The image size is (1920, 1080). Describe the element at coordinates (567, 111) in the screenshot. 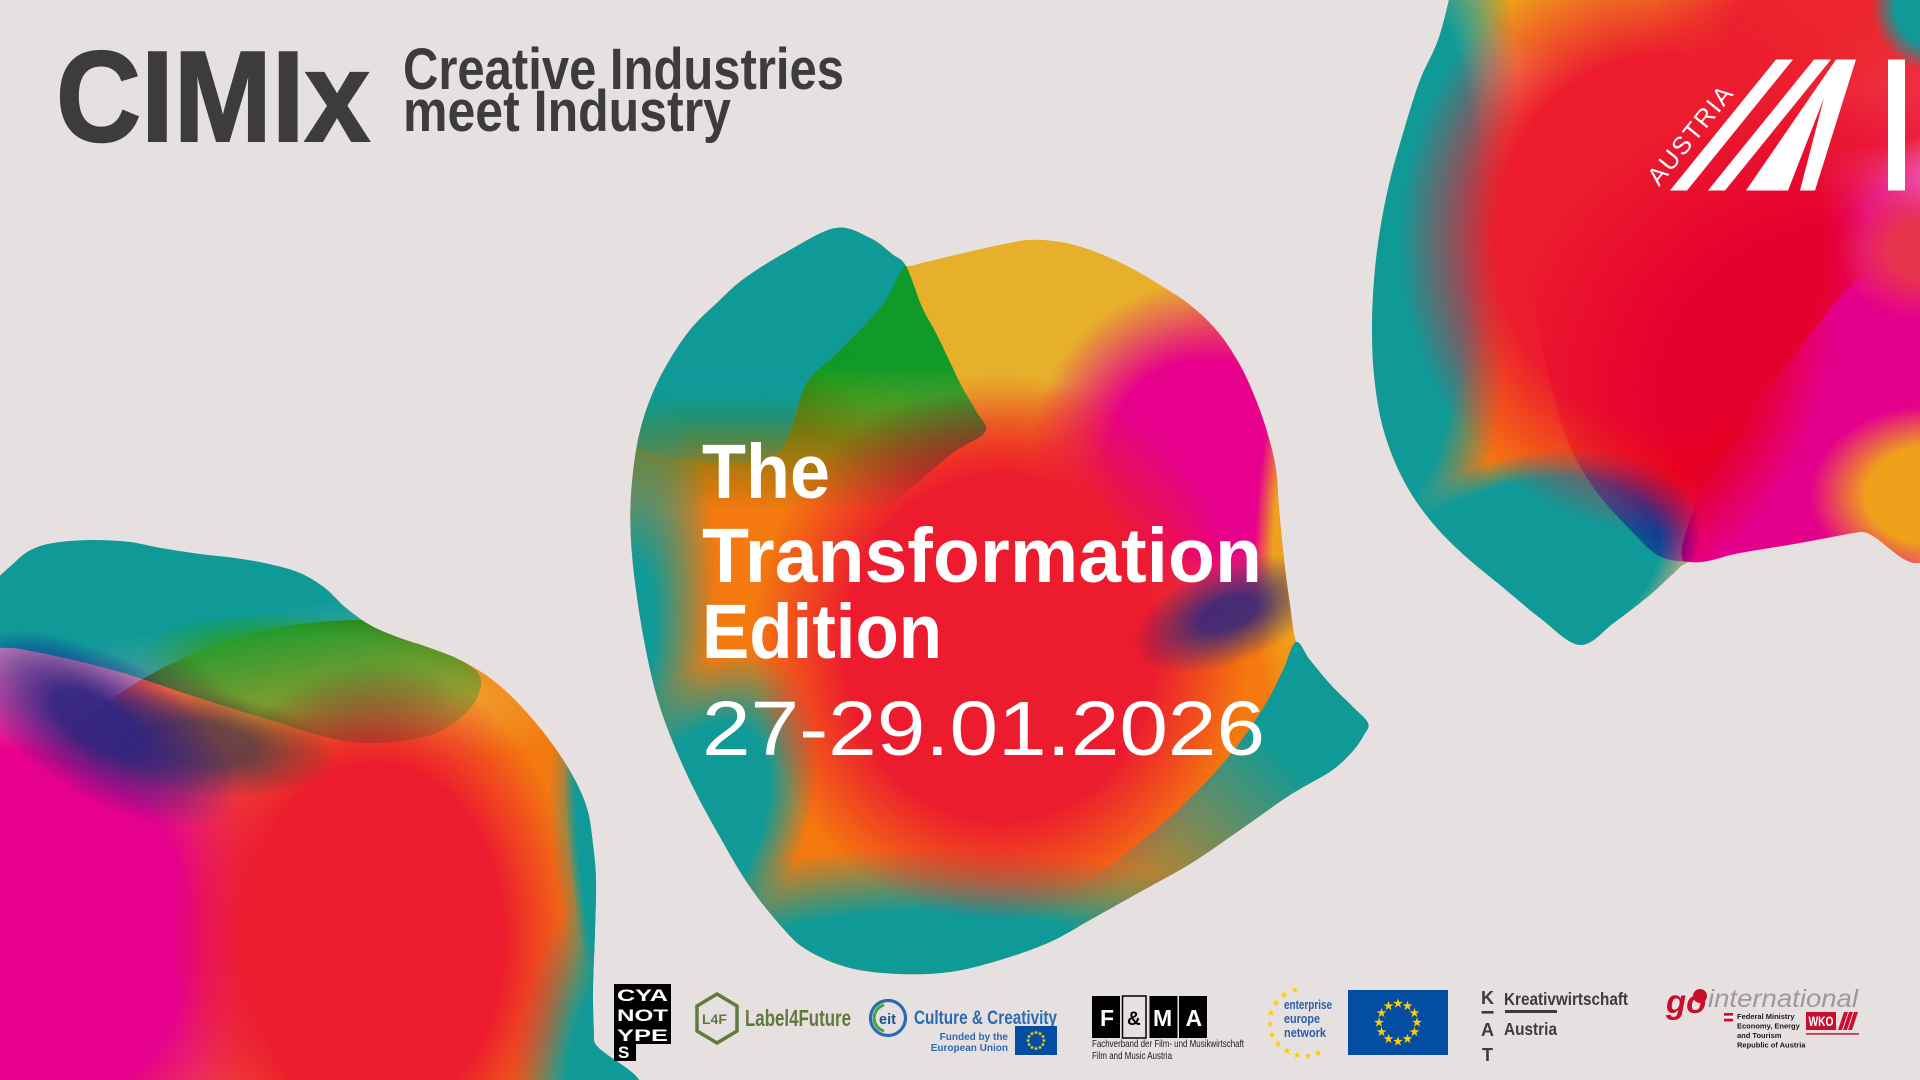

I see `svg-text: meet Industry` at that location.